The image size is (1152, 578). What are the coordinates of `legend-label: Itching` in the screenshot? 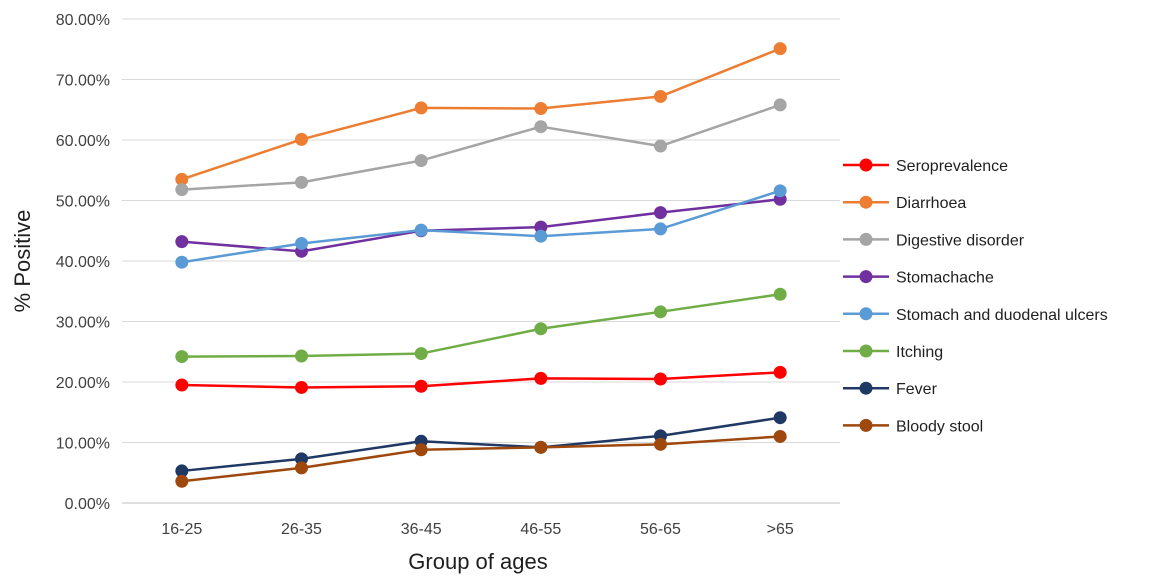 It's located at (919, 352).